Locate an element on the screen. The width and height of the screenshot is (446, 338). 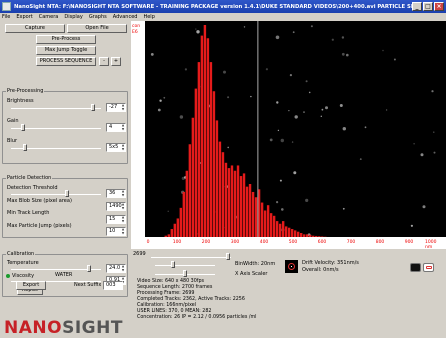
x-axis-scaler-thumb is located at coordinates (185, 273).